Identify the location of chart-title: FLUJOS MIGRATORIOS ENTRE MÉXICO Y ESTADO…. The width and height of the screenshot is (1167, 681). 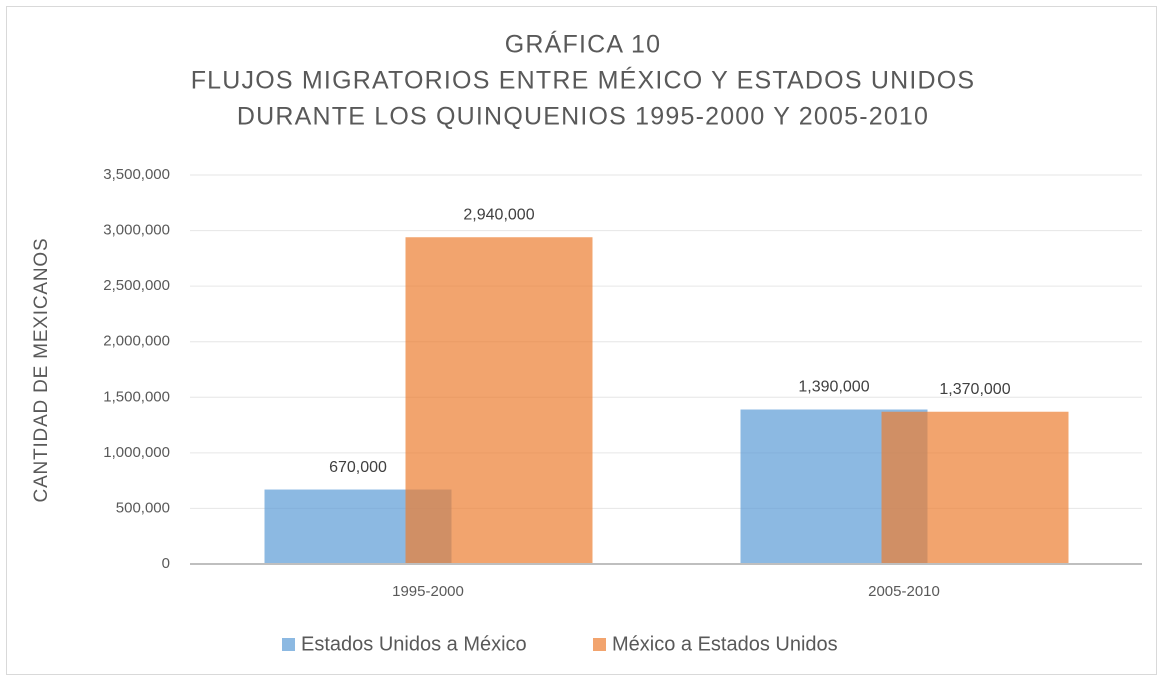
(583, 80).